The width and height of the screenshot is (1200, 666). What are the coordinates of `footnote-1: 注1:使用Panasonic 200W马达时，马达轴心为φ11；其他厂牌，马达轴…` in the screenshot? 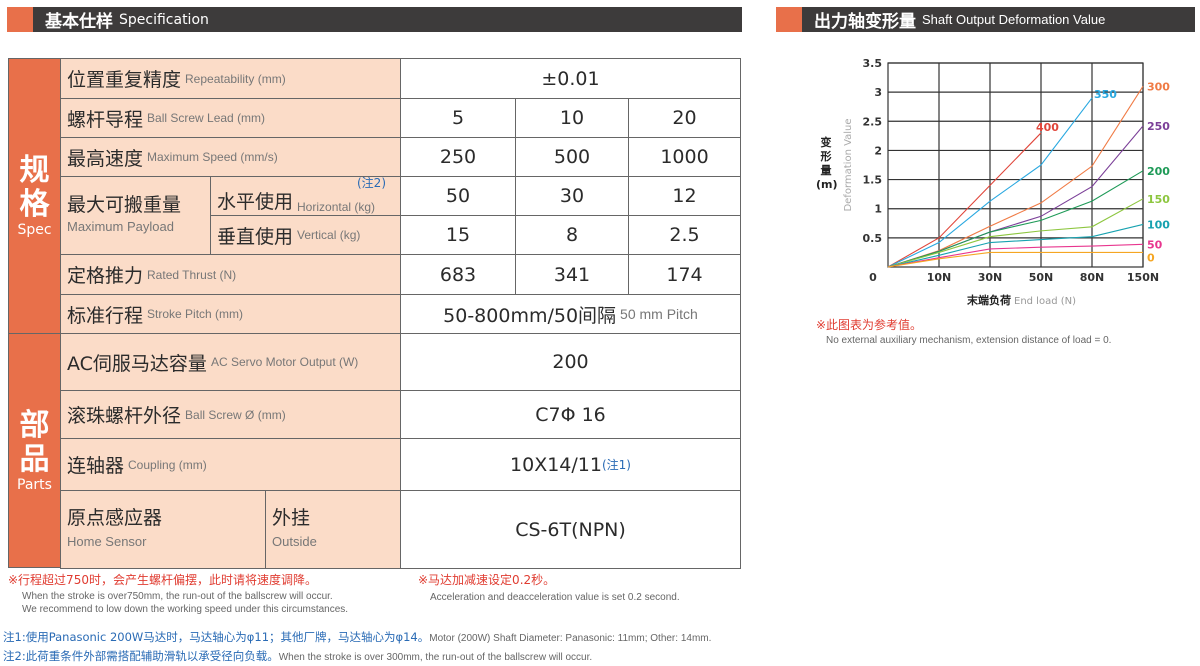 It's located at (357, 635).